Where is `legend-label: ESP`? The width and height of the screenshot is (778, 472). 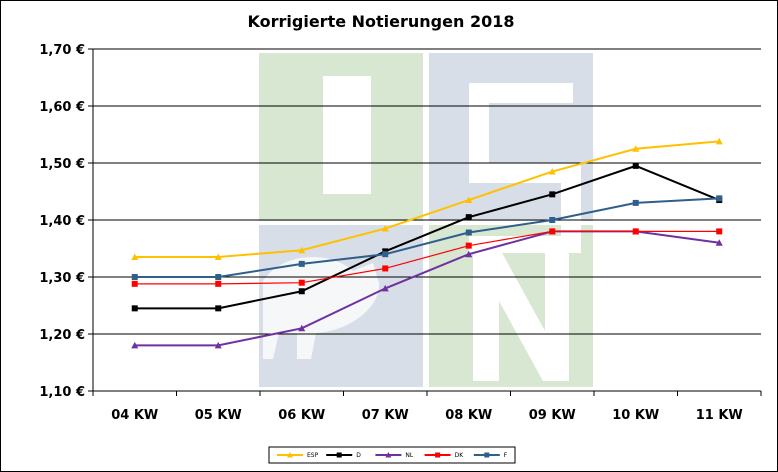
legend-label: ESP is located at coordinates (313, 455).